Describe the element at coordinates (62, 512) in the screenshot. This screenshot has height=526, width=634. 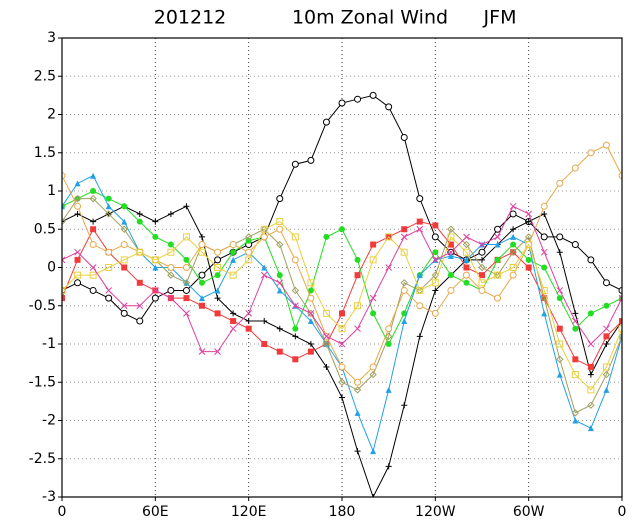
I see `x-tick-label: 0` at that location.